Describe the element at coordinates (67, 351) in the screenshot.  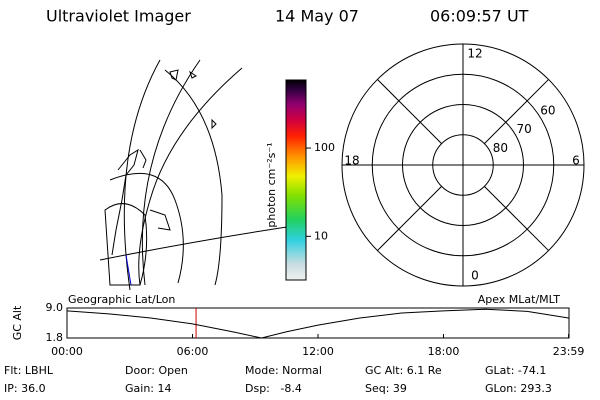
I see `x-tick-label: 00:00` at that location.